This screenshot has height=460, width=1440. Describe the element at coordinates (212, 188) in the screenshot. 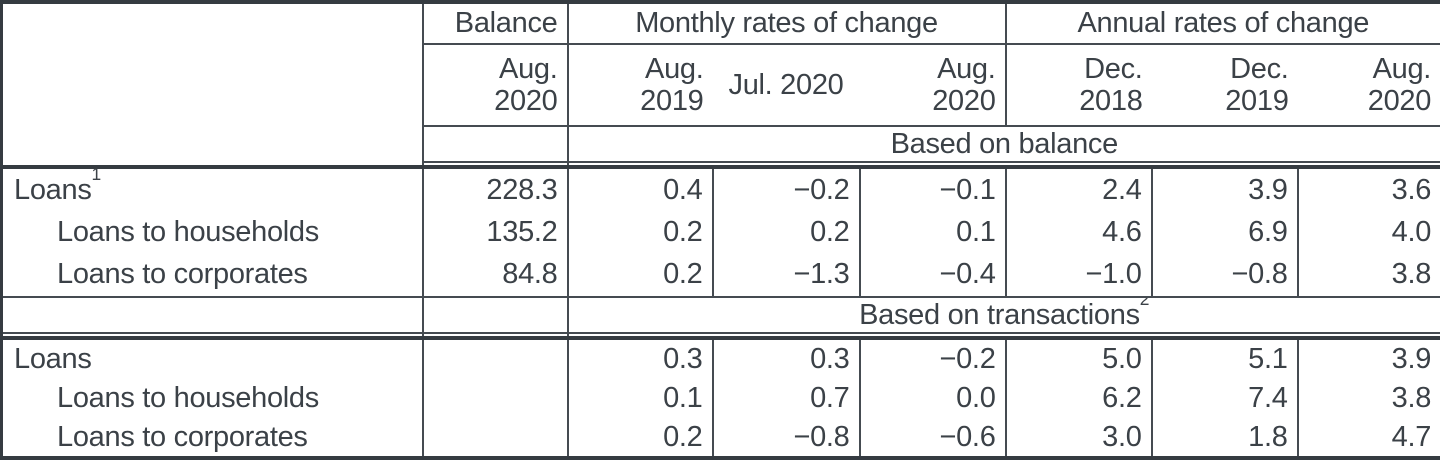

I see `row-label-cell: Loans1` at that location.